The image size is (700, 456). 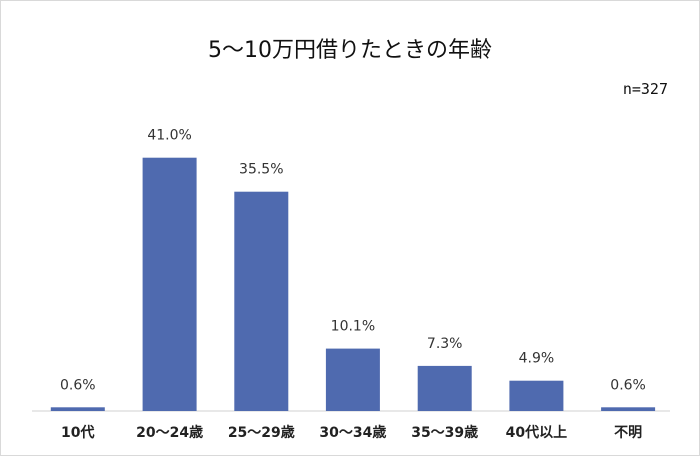 I want to click on category-label-7: 不明, so click(x=628, y=433).